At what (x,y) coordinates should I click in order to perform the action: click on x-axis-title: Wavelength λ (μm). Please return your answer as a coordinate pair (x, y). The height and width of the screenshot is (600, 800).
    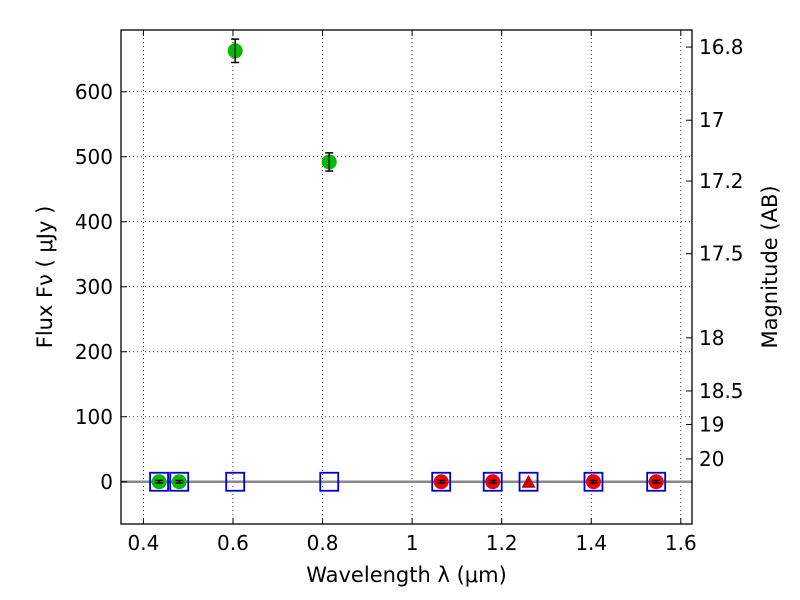
    Looking at the image, I should click on (406, 575).